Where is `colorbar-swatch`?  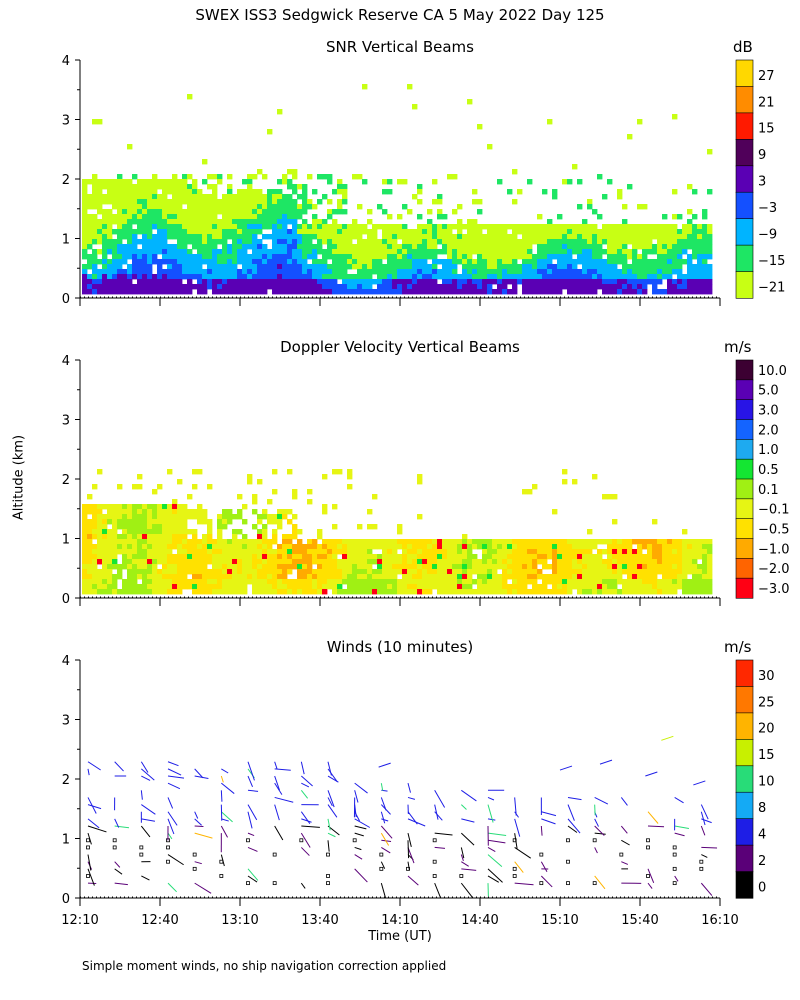 colorbar-swatch is located at coordinates (744, 258).